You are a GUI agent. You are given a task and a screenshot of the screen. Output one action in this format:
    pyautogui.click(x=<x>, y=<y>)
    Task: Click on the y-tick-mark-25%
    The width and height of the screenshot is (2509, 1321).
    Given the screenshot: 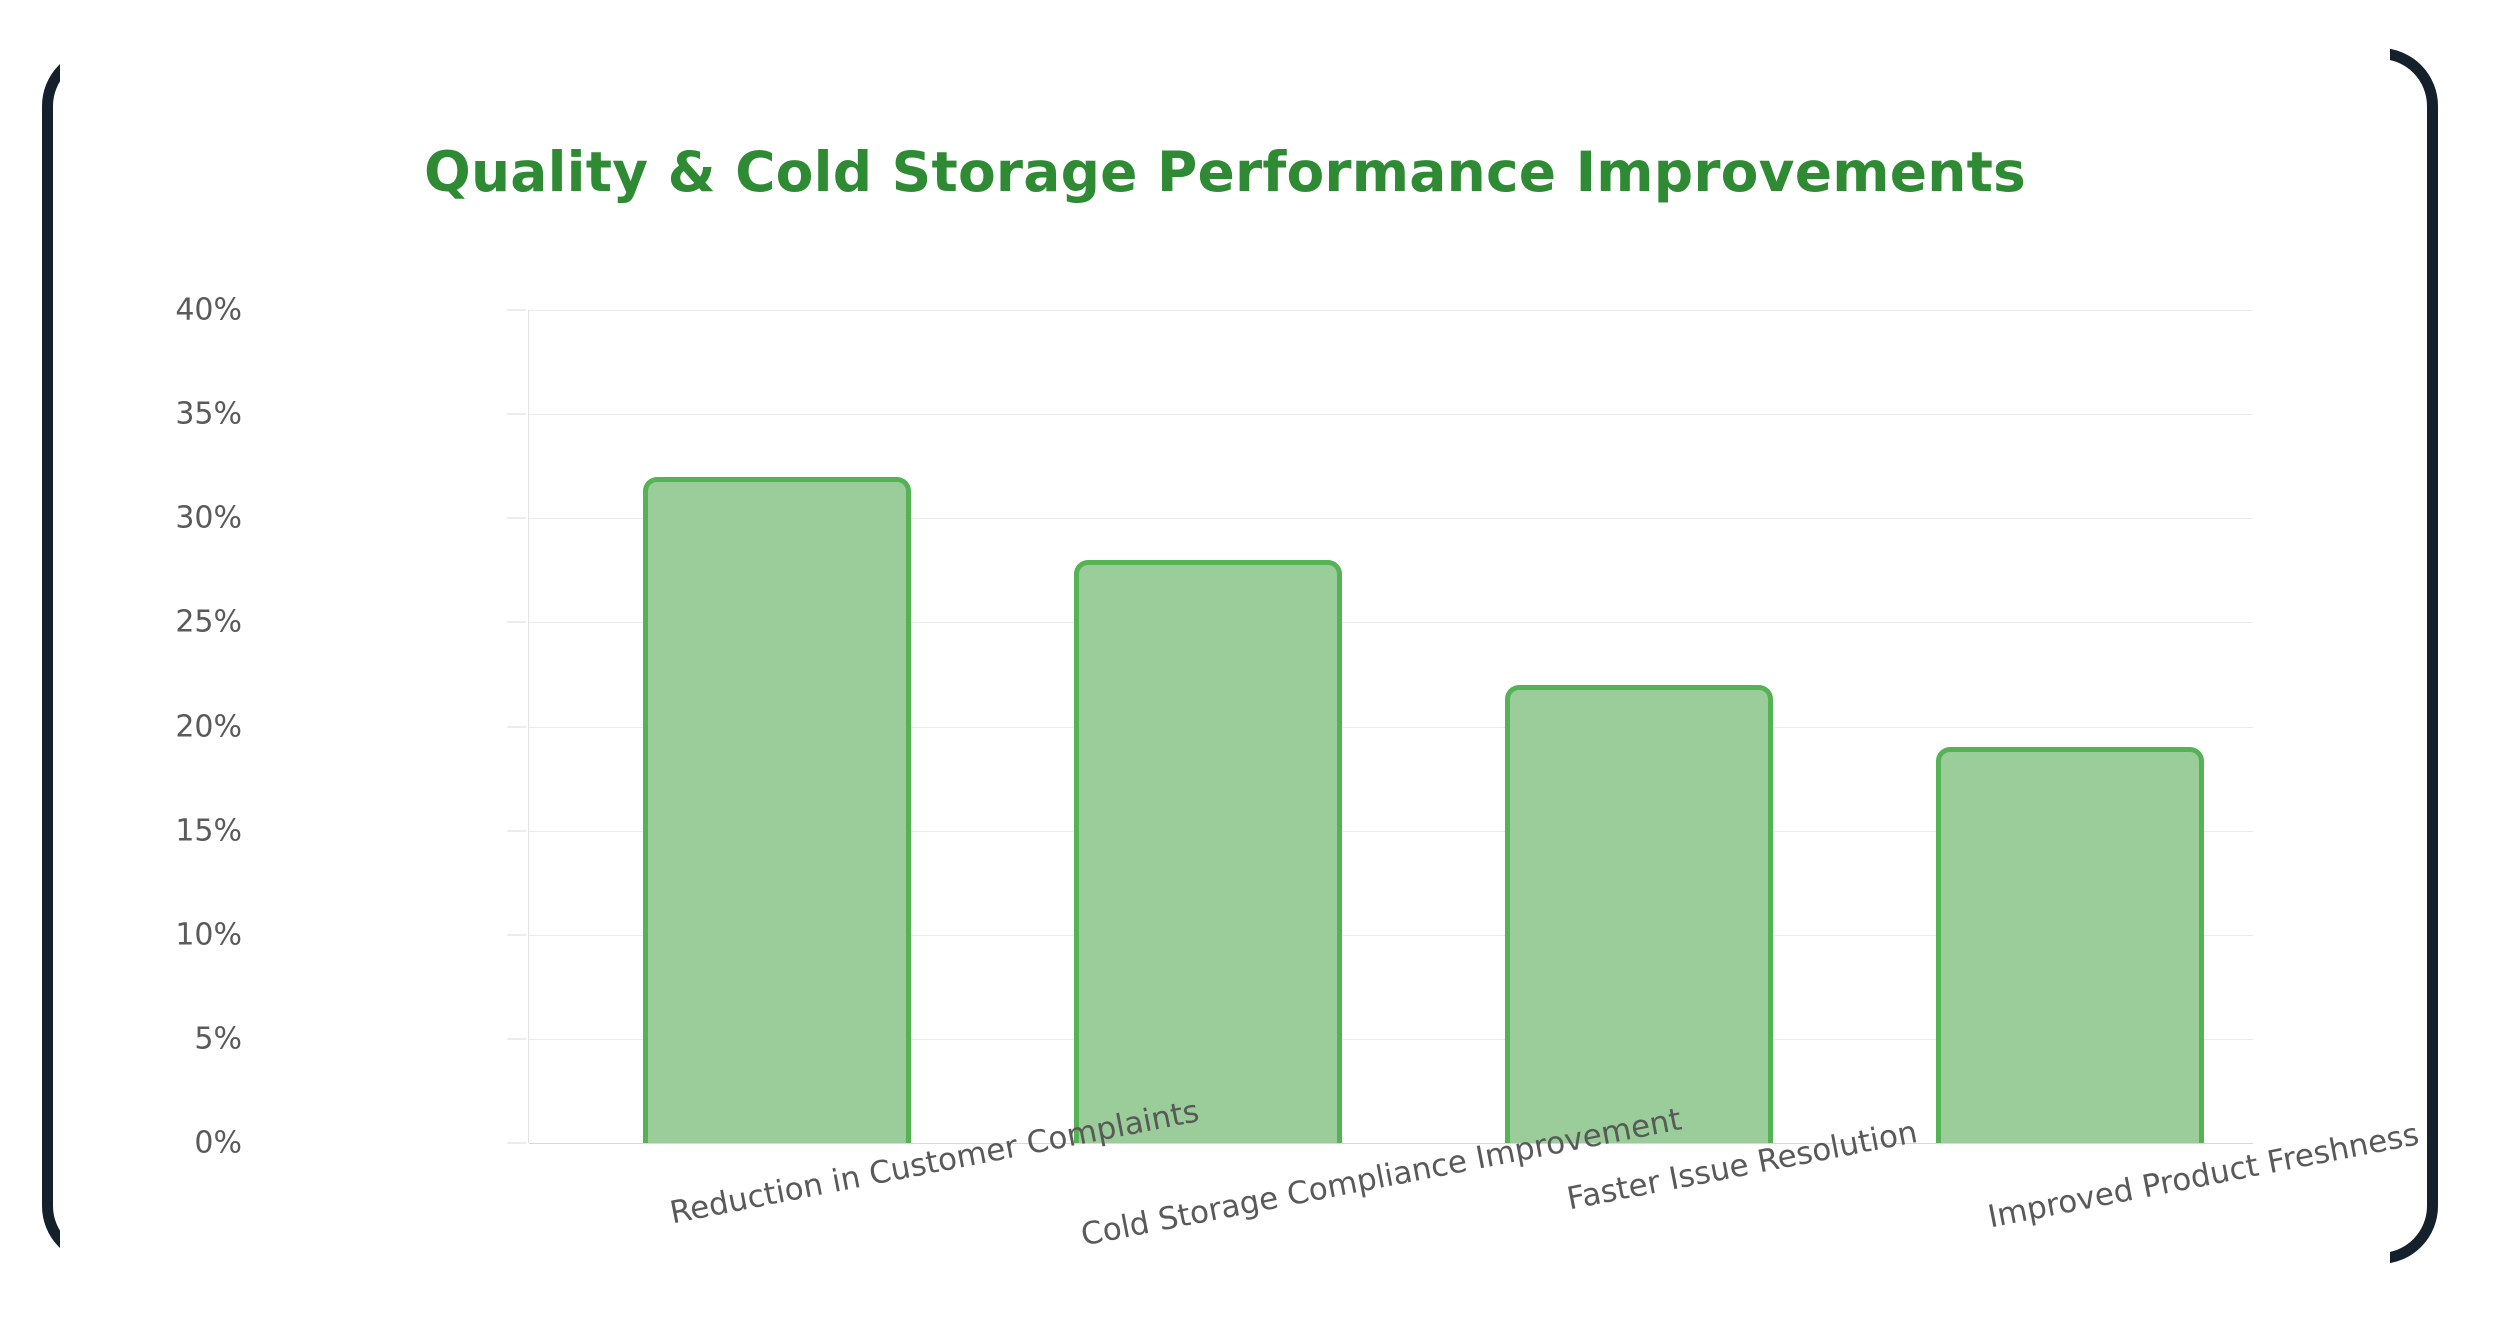 What is the action you would take?
    pyautogui.click(x=516, y=622)
    